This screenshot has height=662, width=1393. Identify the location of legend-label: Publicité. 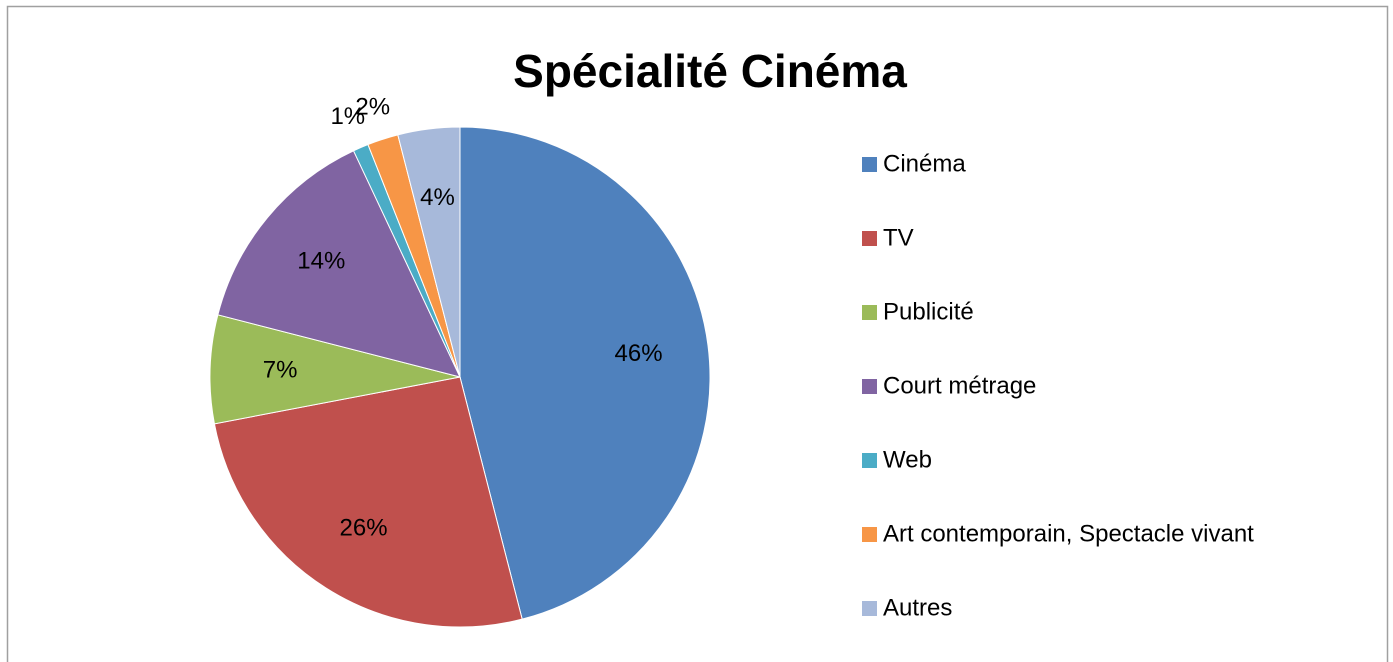
(928, 311).